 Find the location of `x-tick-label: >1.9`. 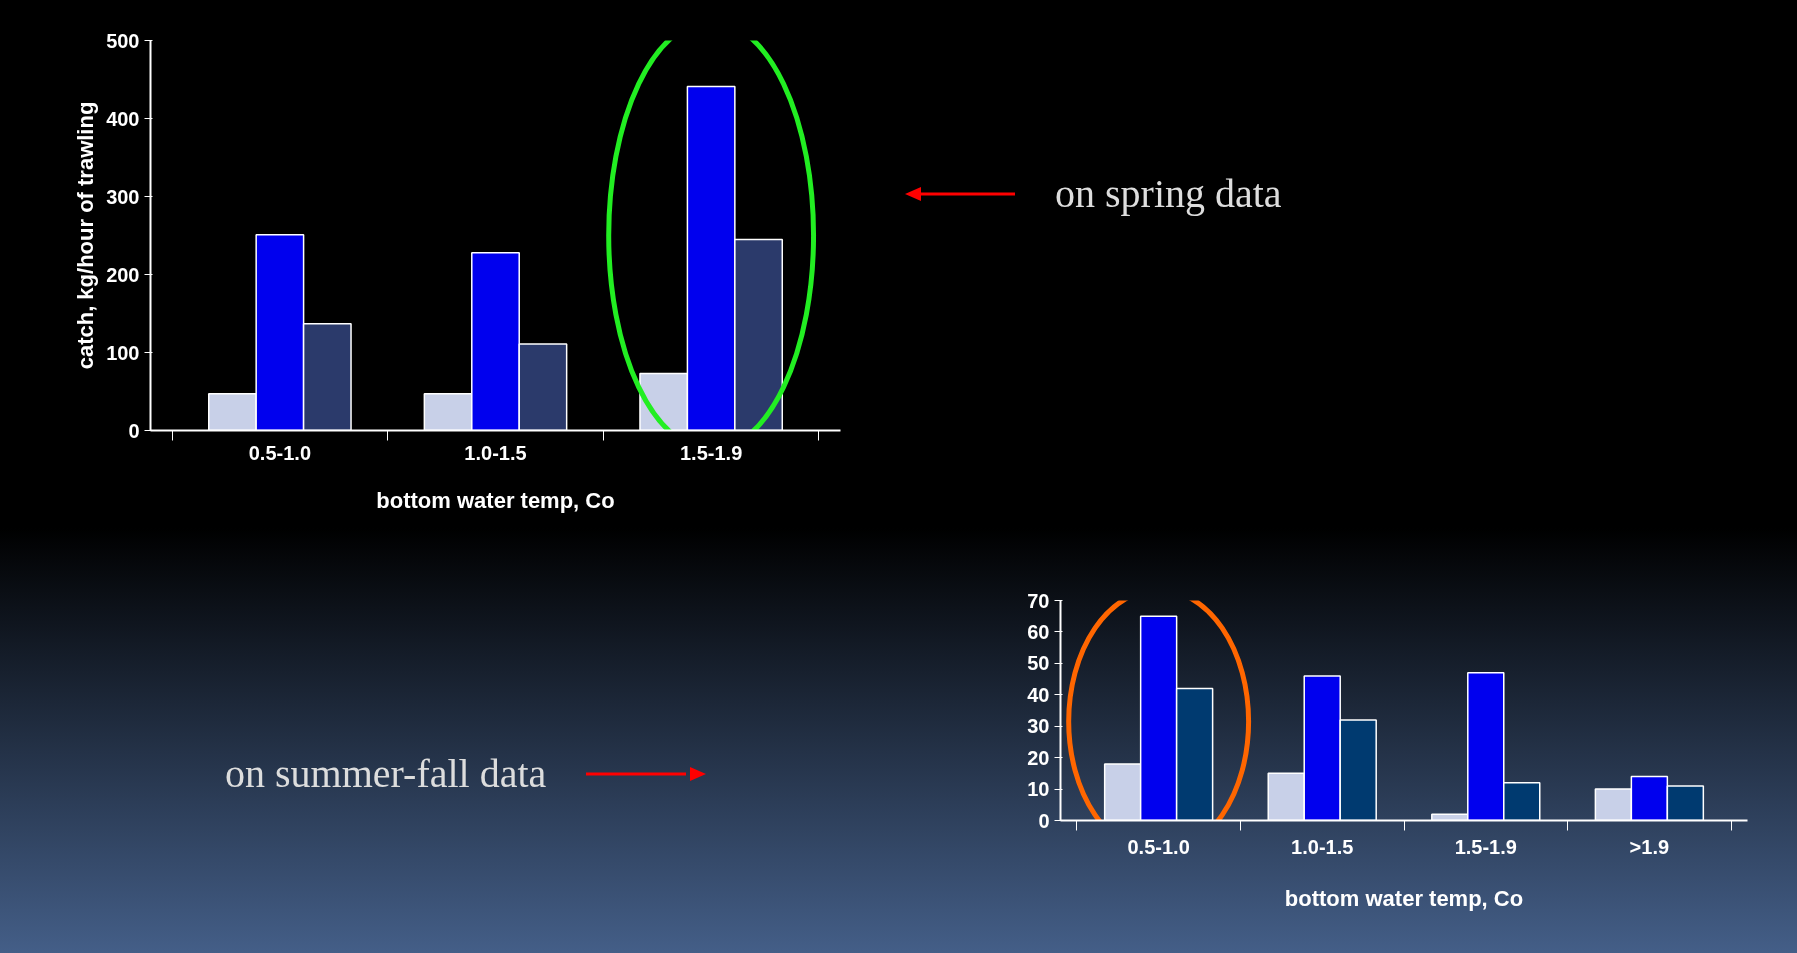

x-tick-label: >1.9 is located at coordinates (1649, 846).